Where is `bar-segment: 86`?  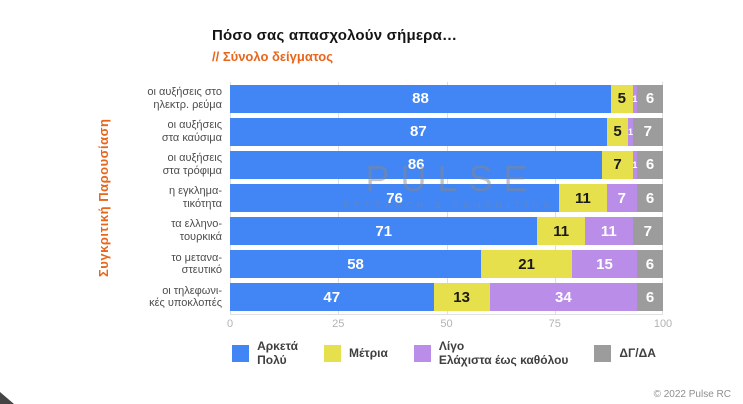 bar-segment: 86 is located at coordinates (416, 164).